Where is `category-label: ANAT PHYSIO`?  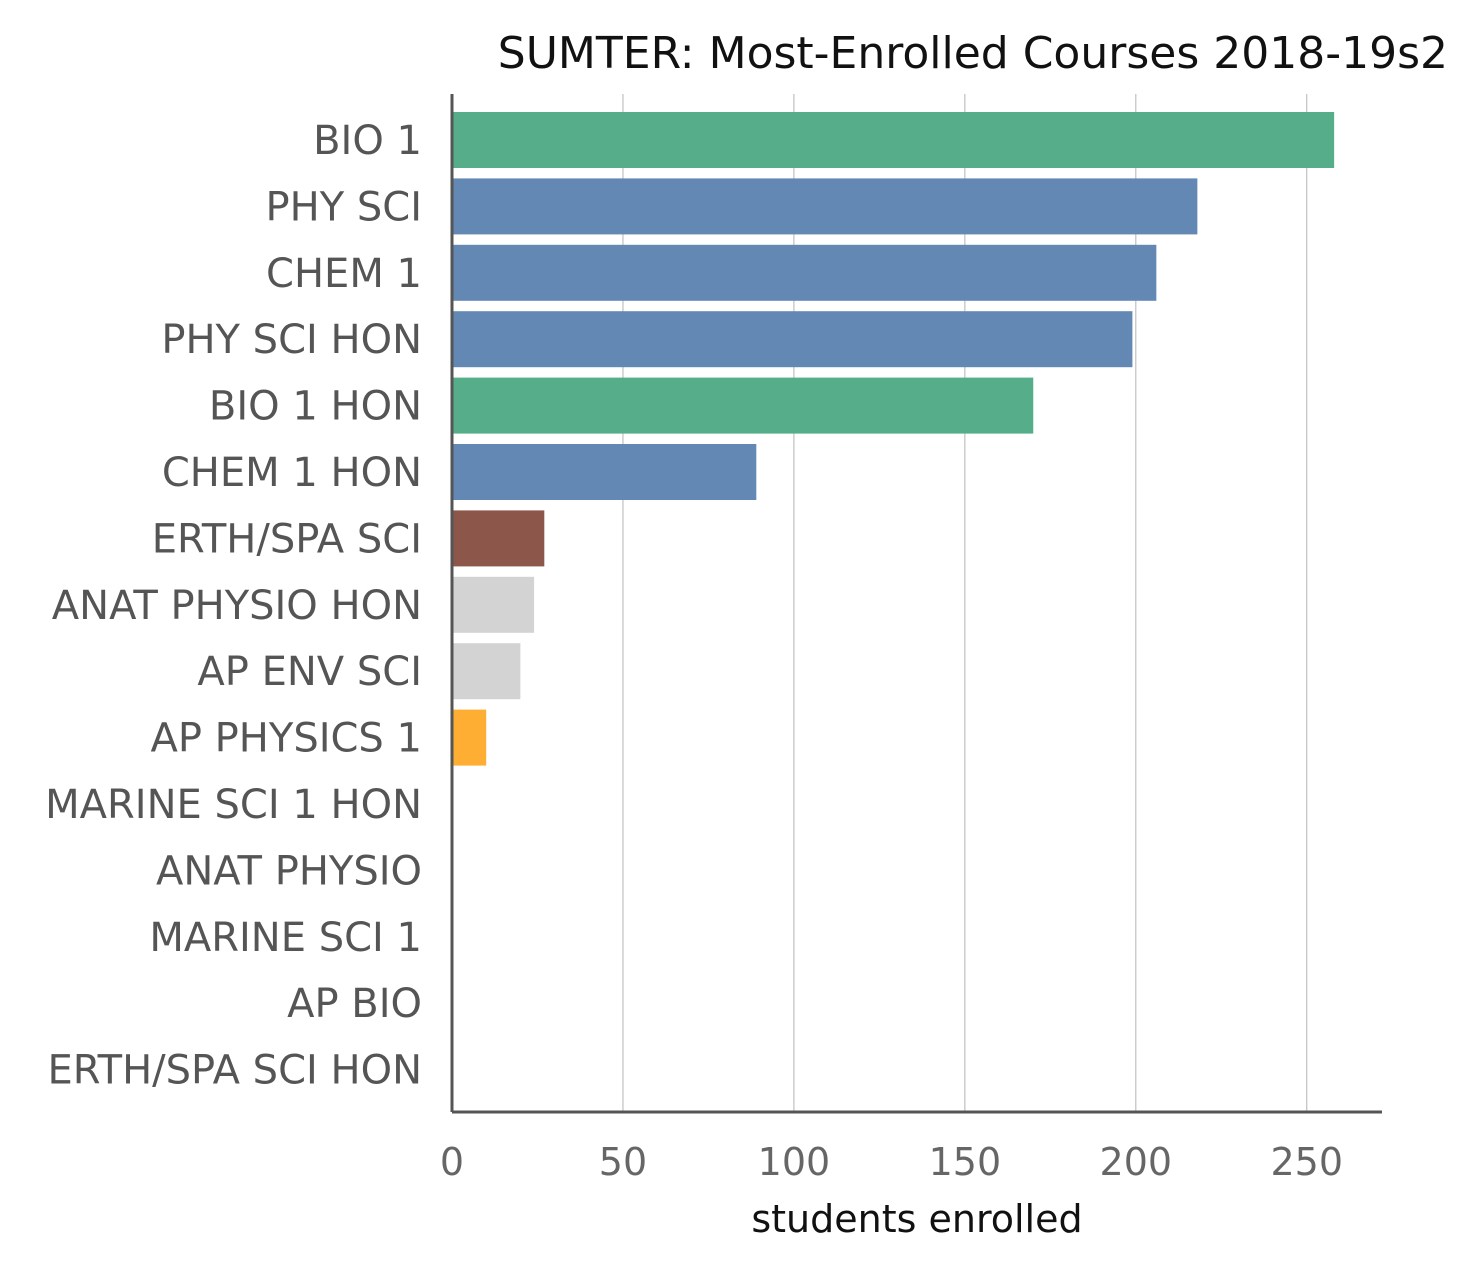 category-label: ANAT PHYSIO is located at coordinates (289, 871).